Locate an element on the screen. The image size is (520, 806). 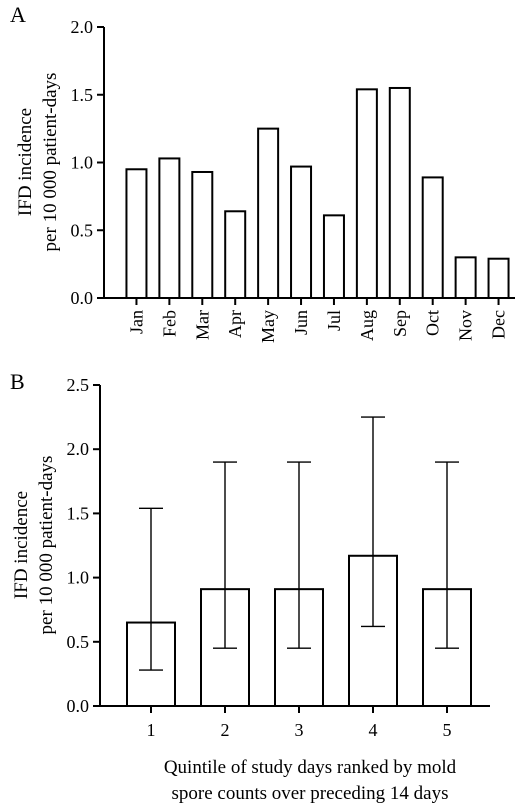
panel-a-bar-aug is located at coordinates (366, 193).